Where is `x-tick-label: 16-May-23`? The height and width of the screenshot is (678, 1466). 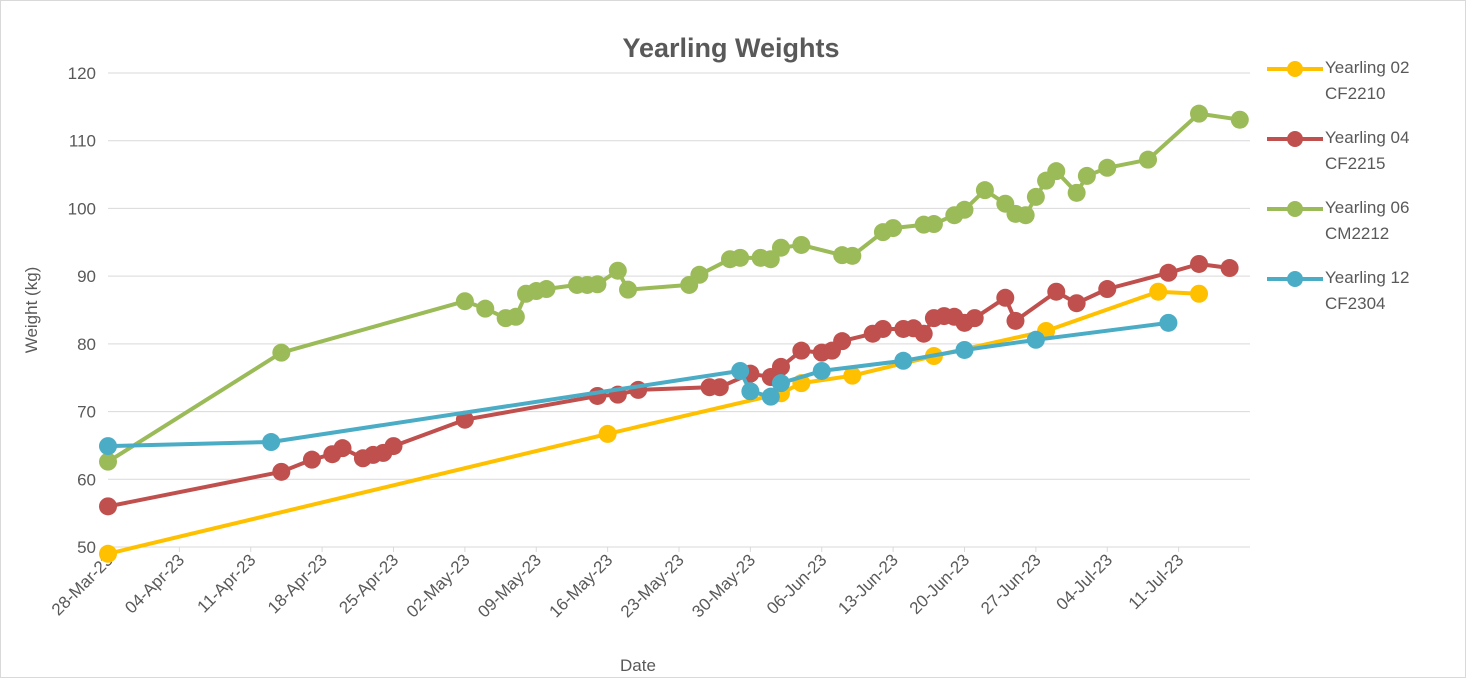
x-tick-label: 16-May-23 is located at coordinates (581, 585).